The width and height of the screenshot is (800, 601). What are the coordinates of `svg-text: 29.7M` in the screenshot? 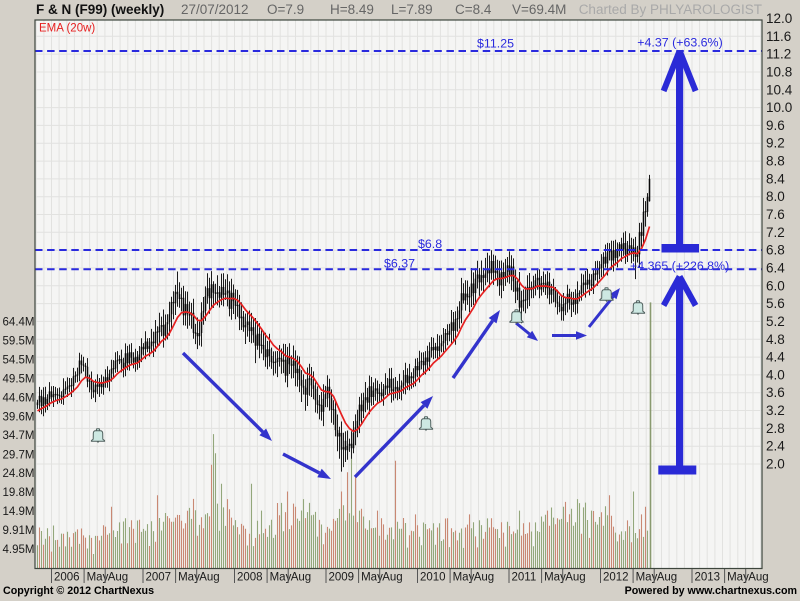 It's located at (19, 455).